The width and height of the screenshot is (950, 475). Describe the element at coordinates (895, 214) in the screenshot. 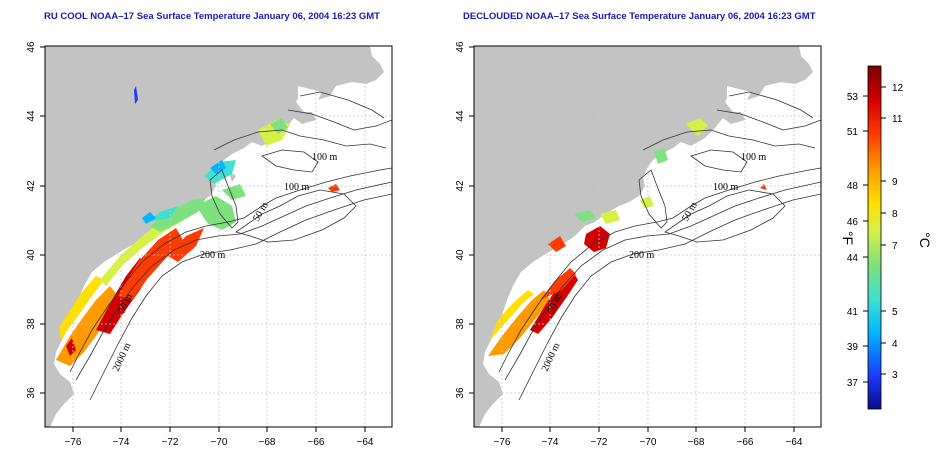

I see `svg-text: 8` at that location.